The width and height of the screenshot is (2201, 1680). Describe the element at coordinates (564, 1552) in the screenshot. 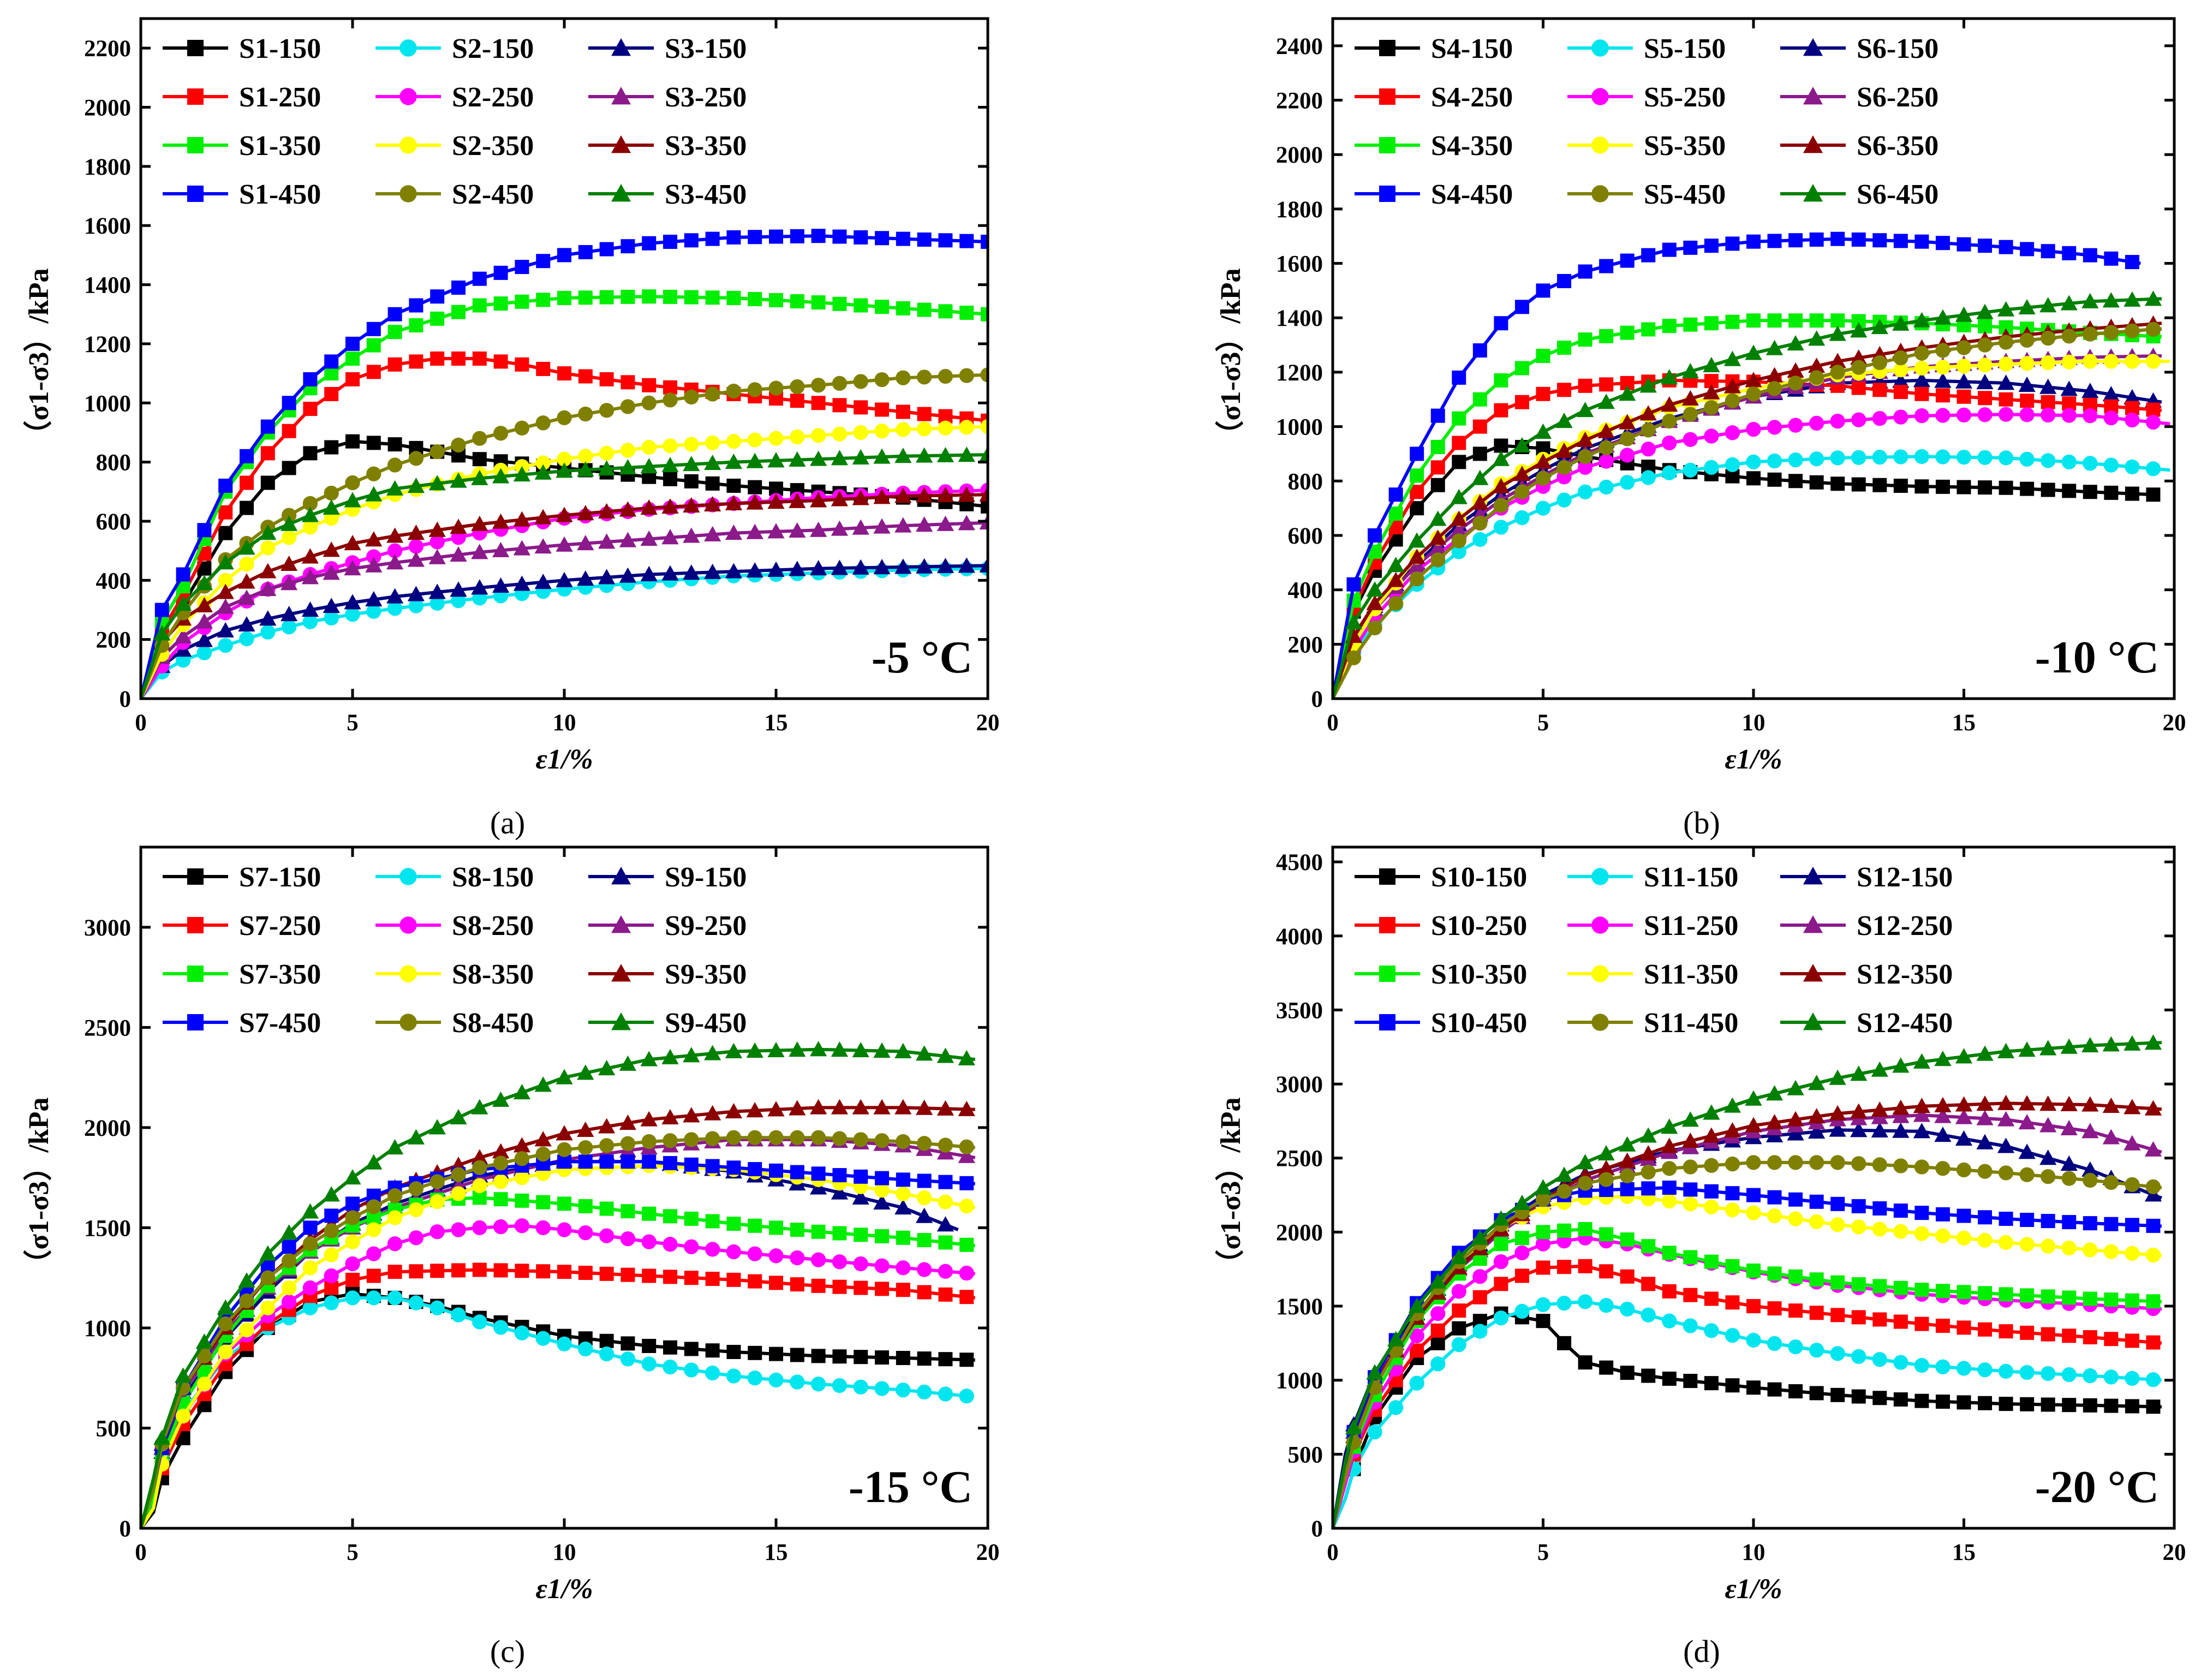

I see `x-tick-label: 10` at that location.